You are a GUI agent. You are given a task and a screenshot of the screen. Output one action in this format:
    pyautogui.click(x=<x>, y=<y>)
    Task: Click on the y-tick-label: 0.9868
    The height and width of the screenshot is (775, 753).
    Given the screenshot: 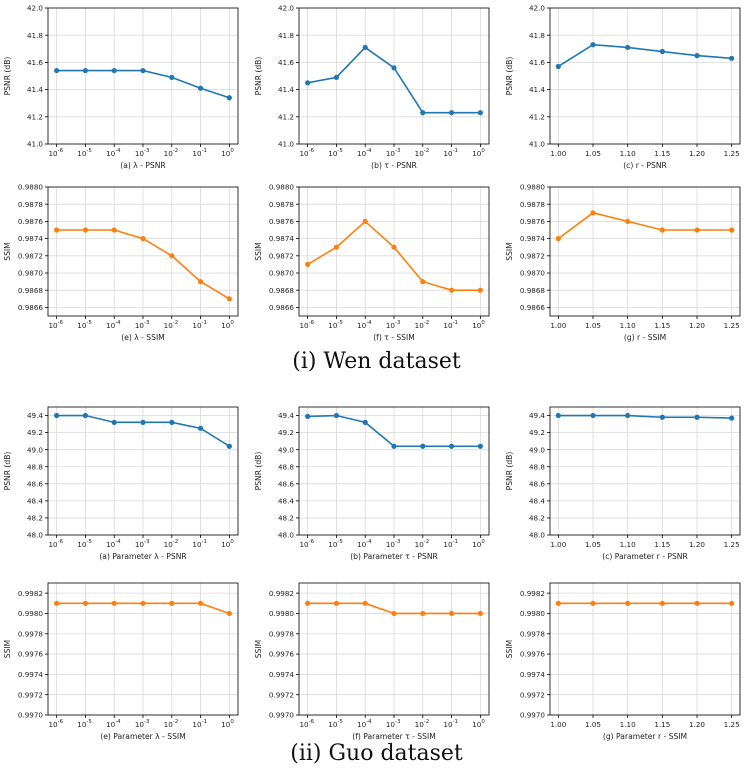 What is the action you would take?
    pyautogui.click(x=533, y=290)
    